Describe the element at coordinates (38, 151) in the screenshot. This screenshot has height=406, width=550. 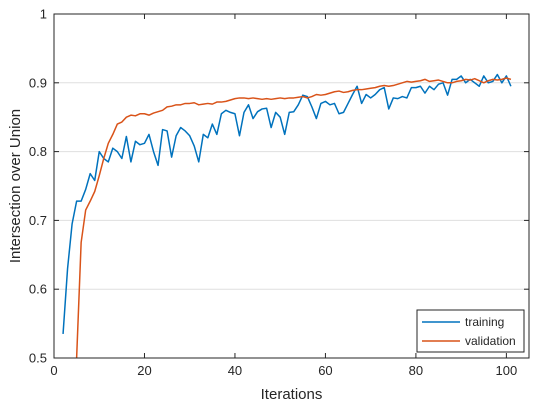
I see `y-tick-label-3: 0.8` at that location.